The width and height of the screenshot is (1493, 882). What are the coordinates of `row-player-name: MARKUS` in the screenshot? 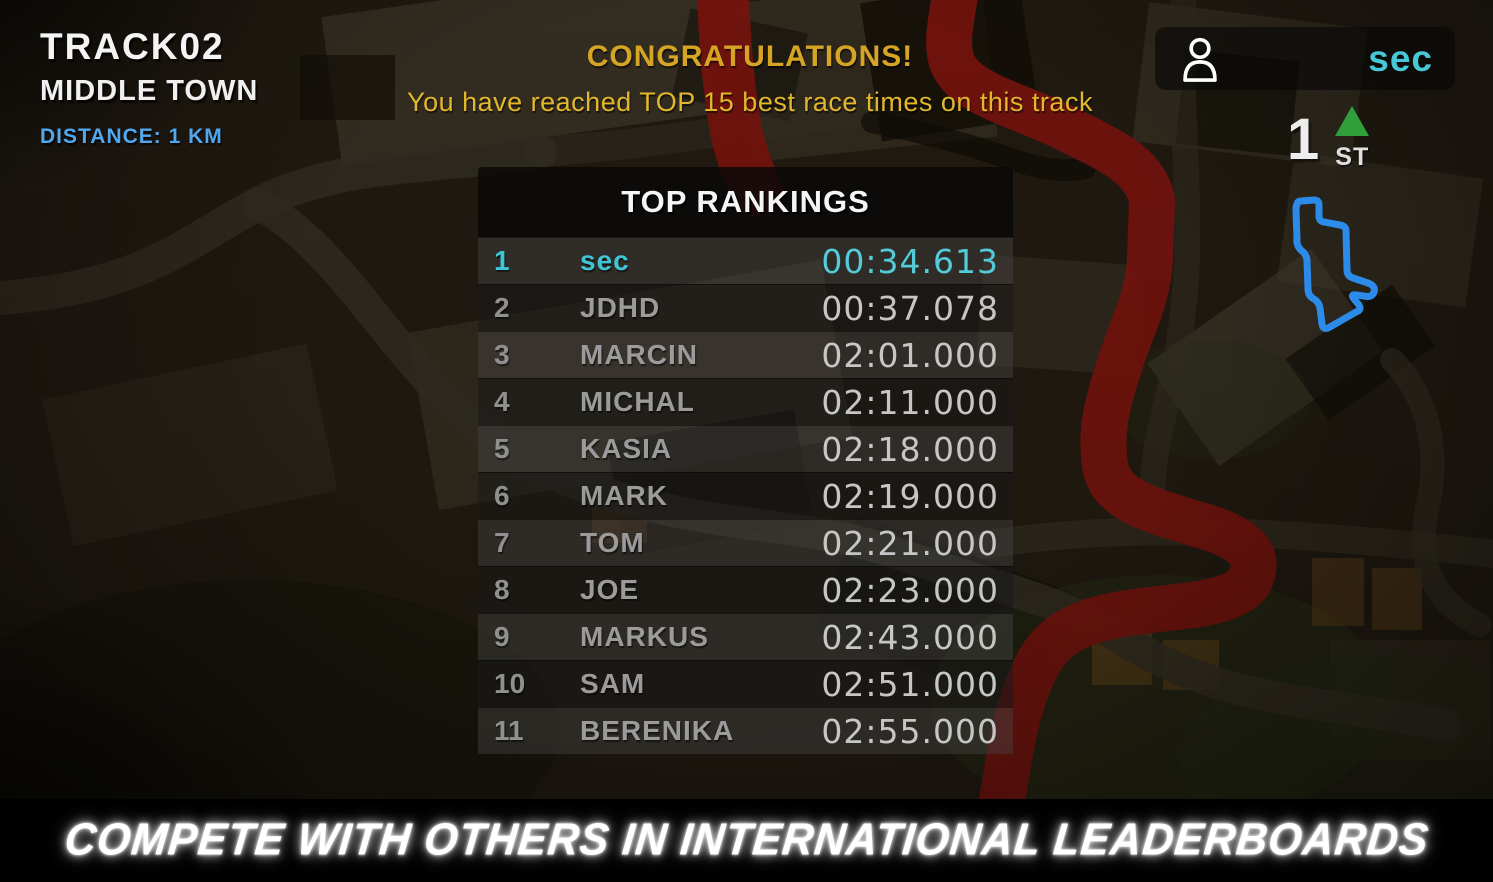 It's located at (644, 636).